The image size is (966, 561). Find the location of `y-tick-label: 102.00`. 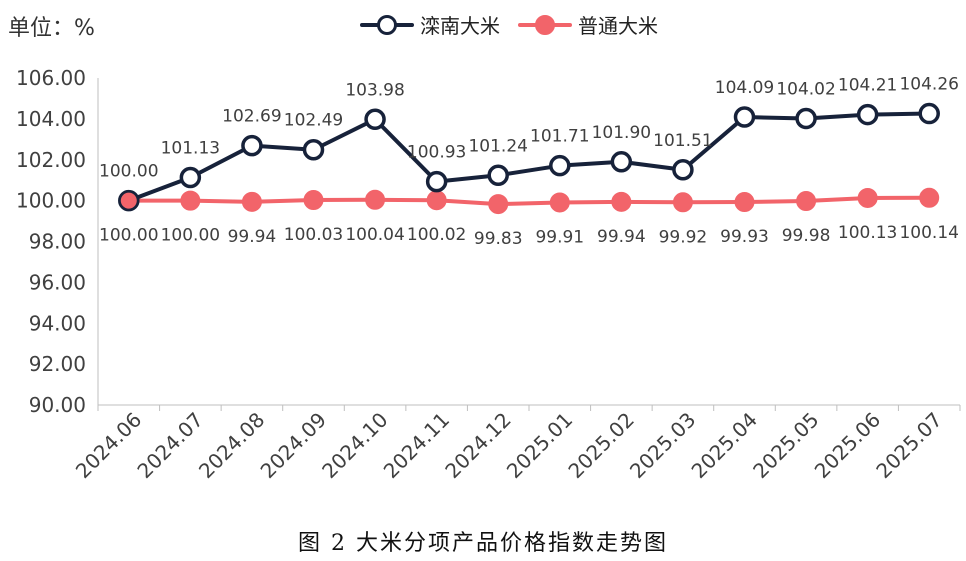

y-tick-label: 102.00 is located at coordinates (51, 160).